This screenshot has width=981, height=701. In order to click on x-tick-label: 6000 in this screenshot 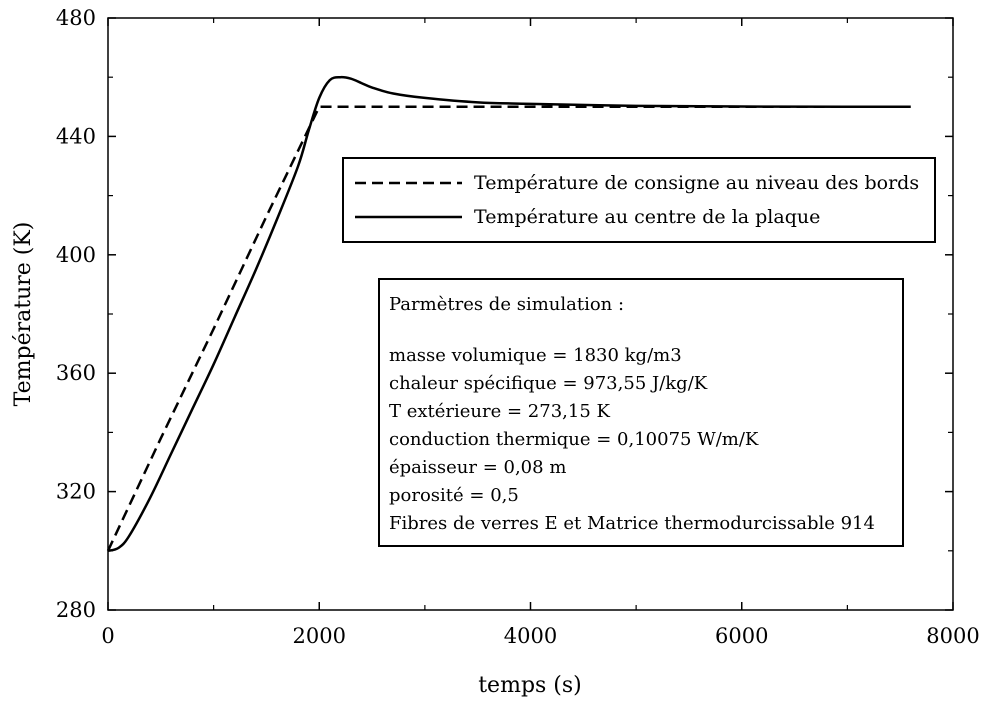, I will do `click(741, 636)`.